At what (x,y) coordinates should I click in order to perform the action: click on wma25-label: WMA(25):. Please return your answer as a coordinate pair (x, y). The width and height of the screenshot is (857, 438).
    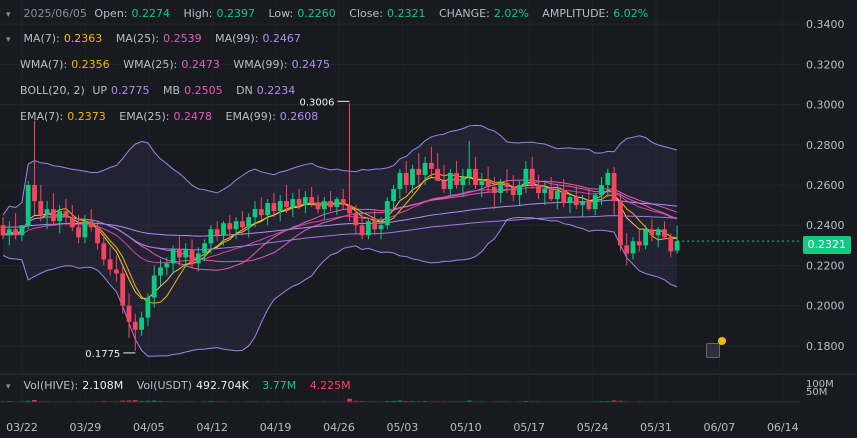
    Looking at the image, I should click on (150, 64).